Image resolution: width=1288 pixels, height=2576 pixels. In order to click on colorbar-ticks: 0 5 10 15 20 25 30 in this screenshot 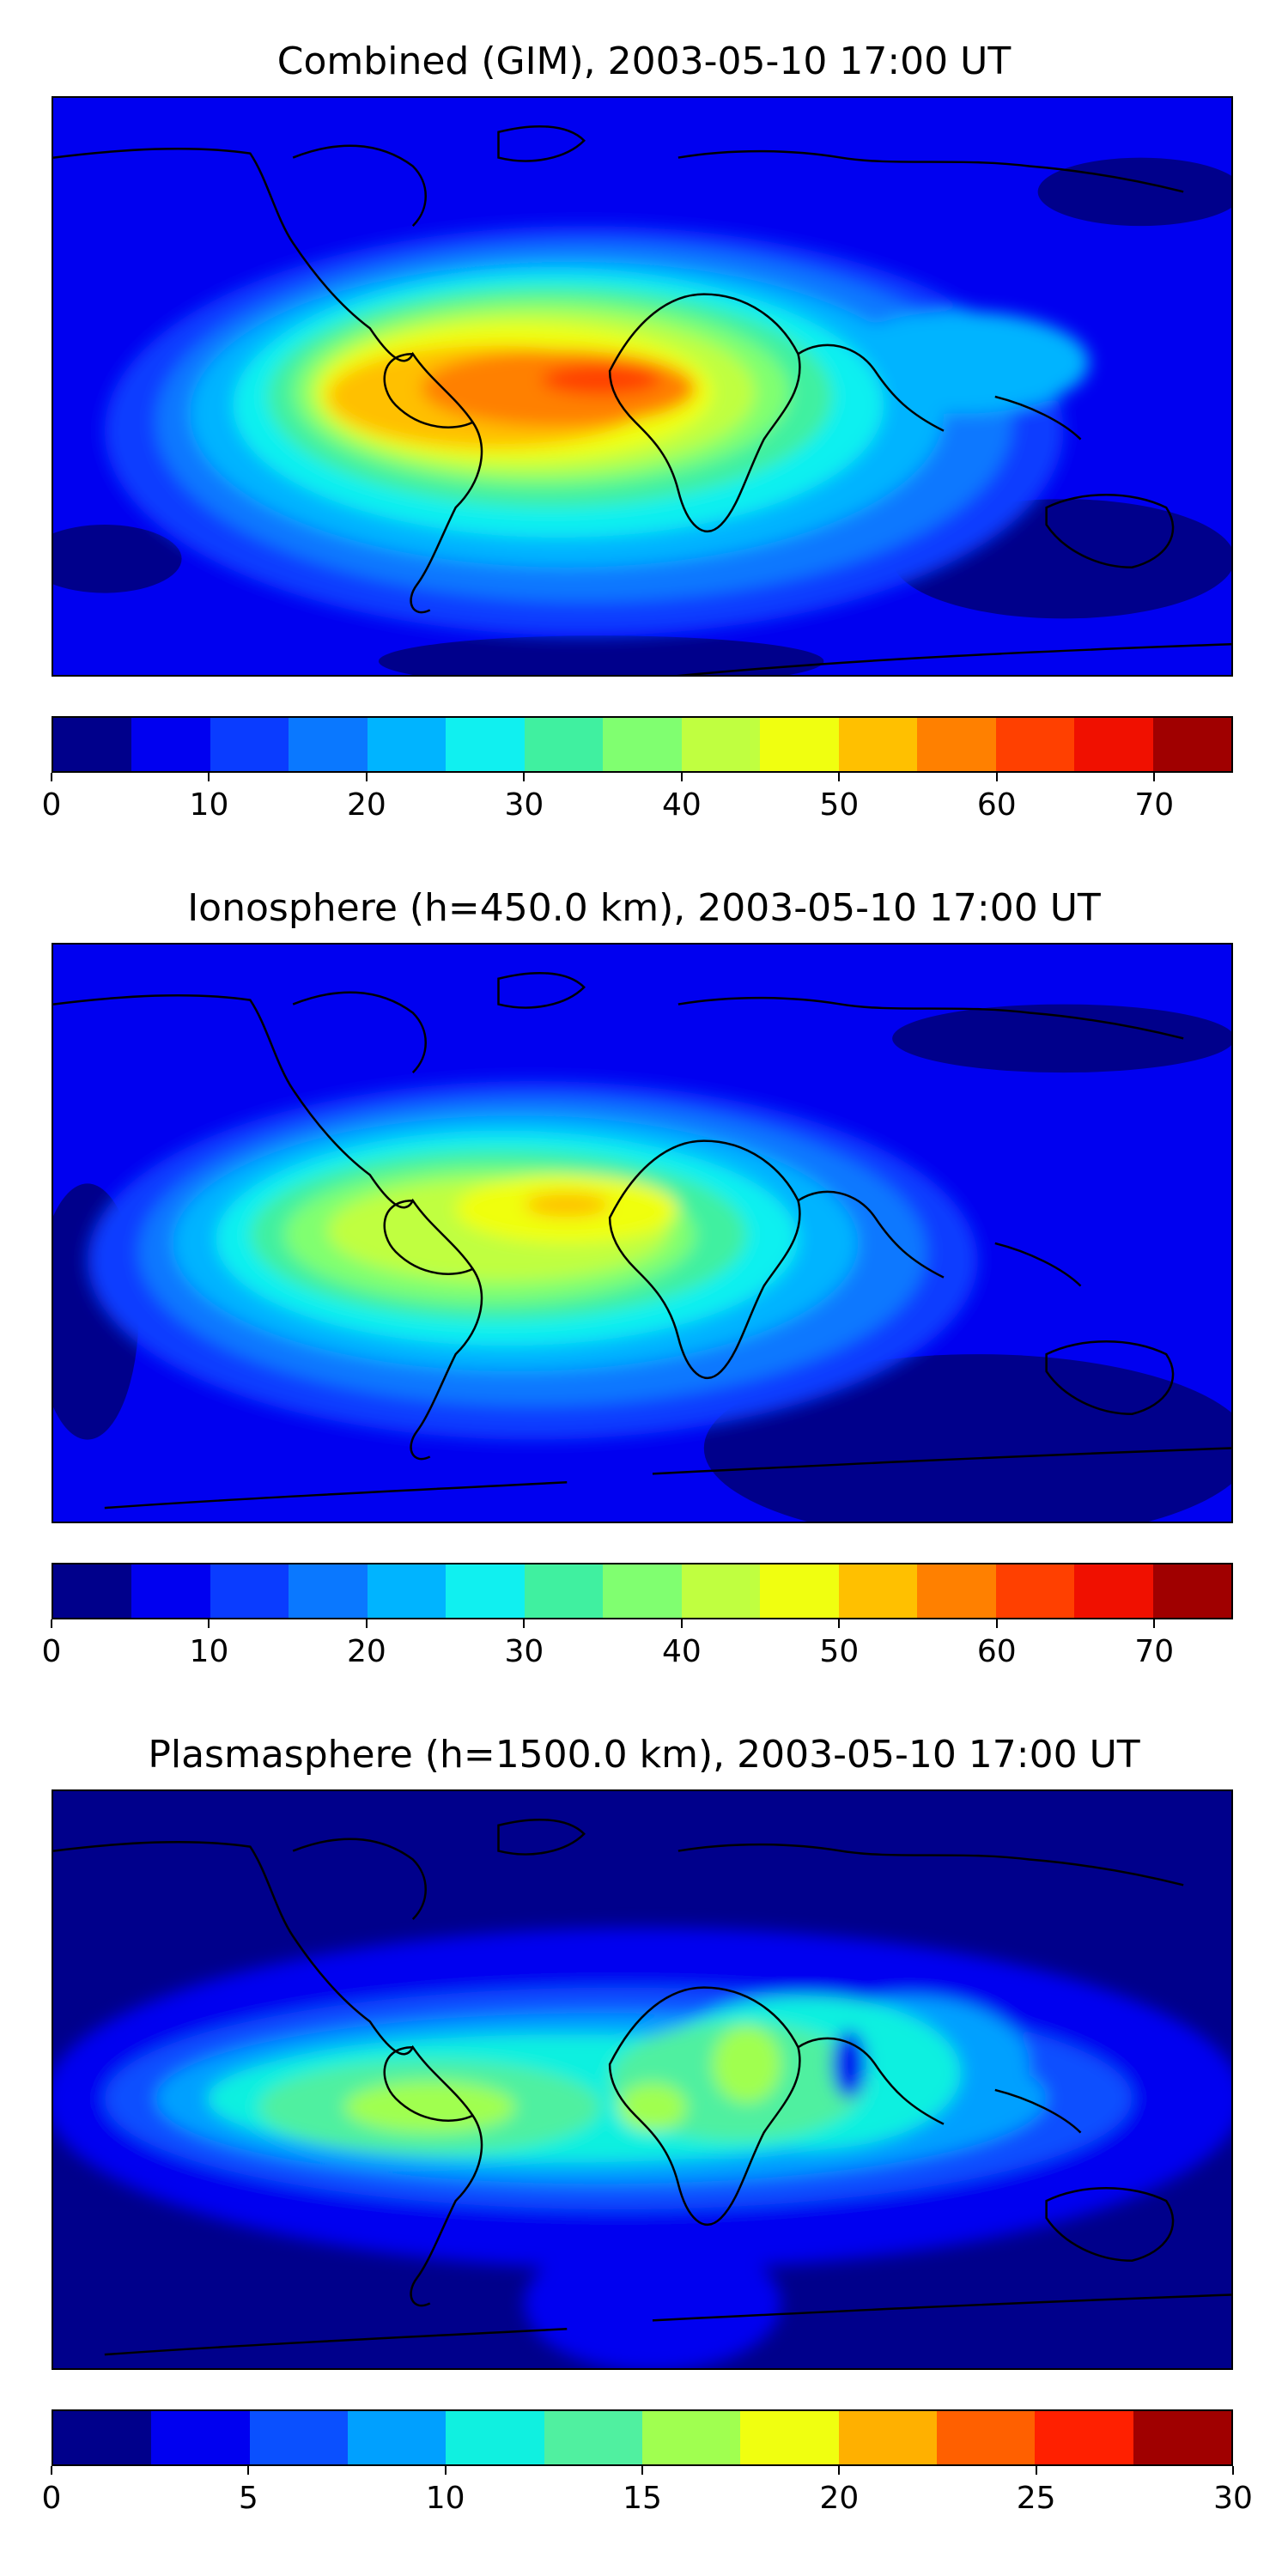, I will do `click(647, 2496)`.